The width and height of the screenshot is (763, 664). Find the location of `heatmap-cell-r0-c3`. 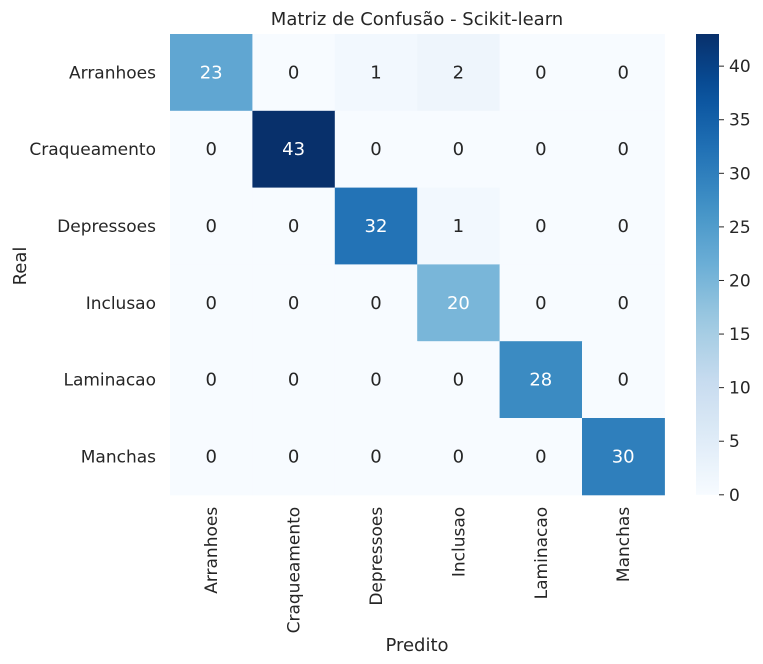

heatmap-cell-r0-c3 is located at coordinates (459, 73).